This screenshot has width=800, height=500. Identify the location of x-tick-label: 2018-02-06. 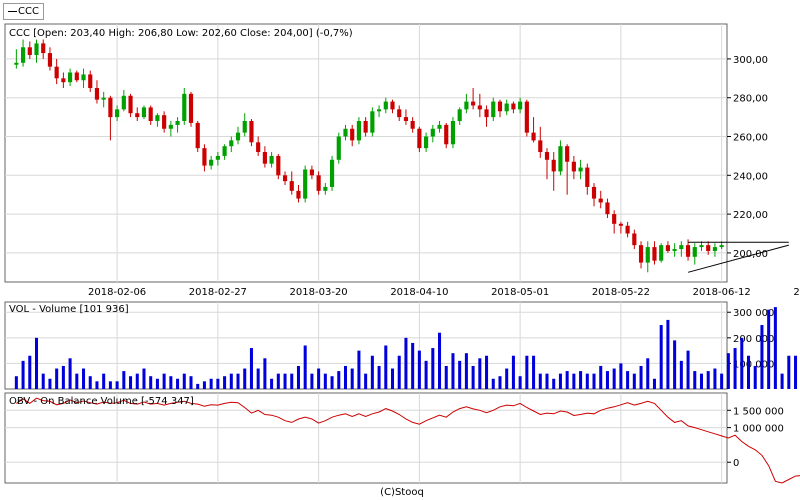
(117, 292).